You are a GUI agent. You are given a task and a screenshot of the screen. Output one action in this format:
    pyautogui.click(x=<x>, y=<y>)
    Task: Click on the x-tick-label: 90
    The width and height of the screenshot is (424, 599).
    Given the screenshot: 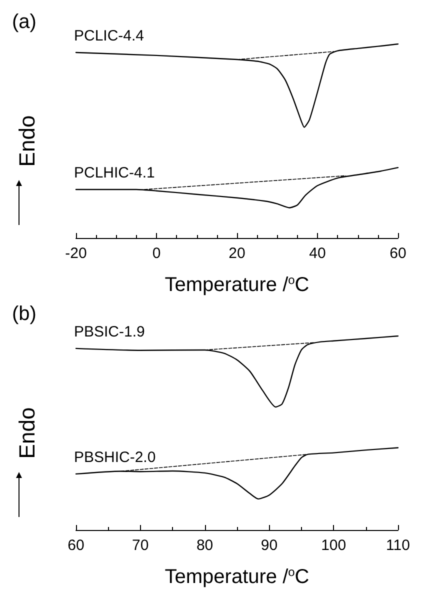 What is the action you would take?
    pyautogui.click(x=269, y=545)
    